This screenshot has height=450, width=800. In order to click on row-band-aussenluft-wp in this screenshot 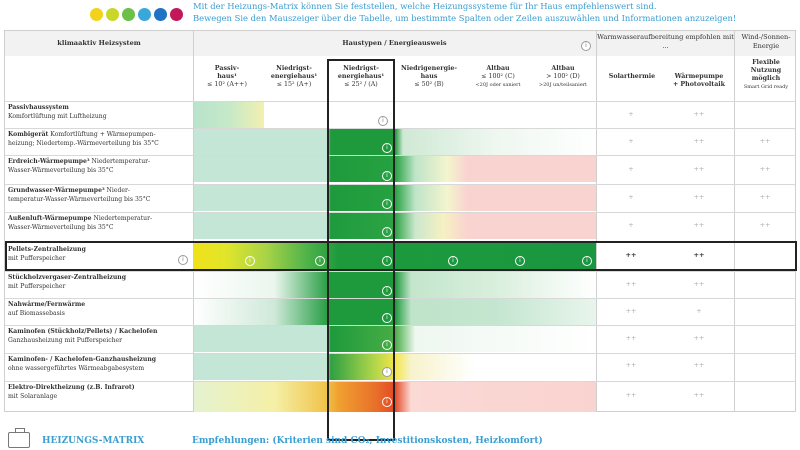, I will do `click(395, 226)`.